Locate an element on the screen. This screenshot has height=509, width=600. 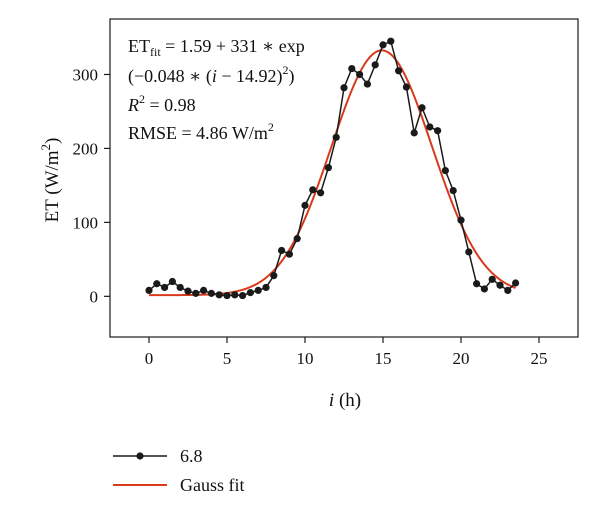
equation-line-1: ETfit = 1.59 + 331 ∗ exp is located at coordinates (216, 47).